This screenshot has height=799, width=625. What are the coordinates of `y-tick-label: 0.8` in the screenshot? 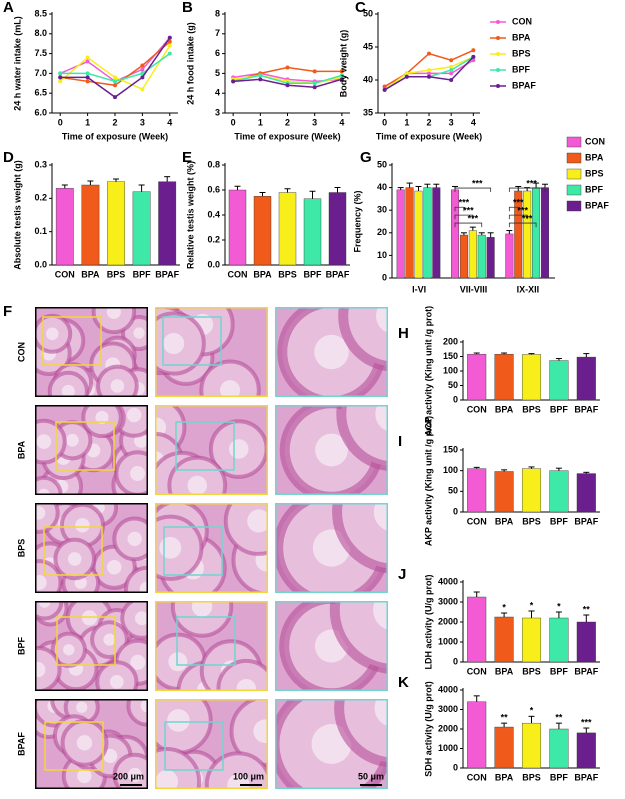 It's located at (213, 164).